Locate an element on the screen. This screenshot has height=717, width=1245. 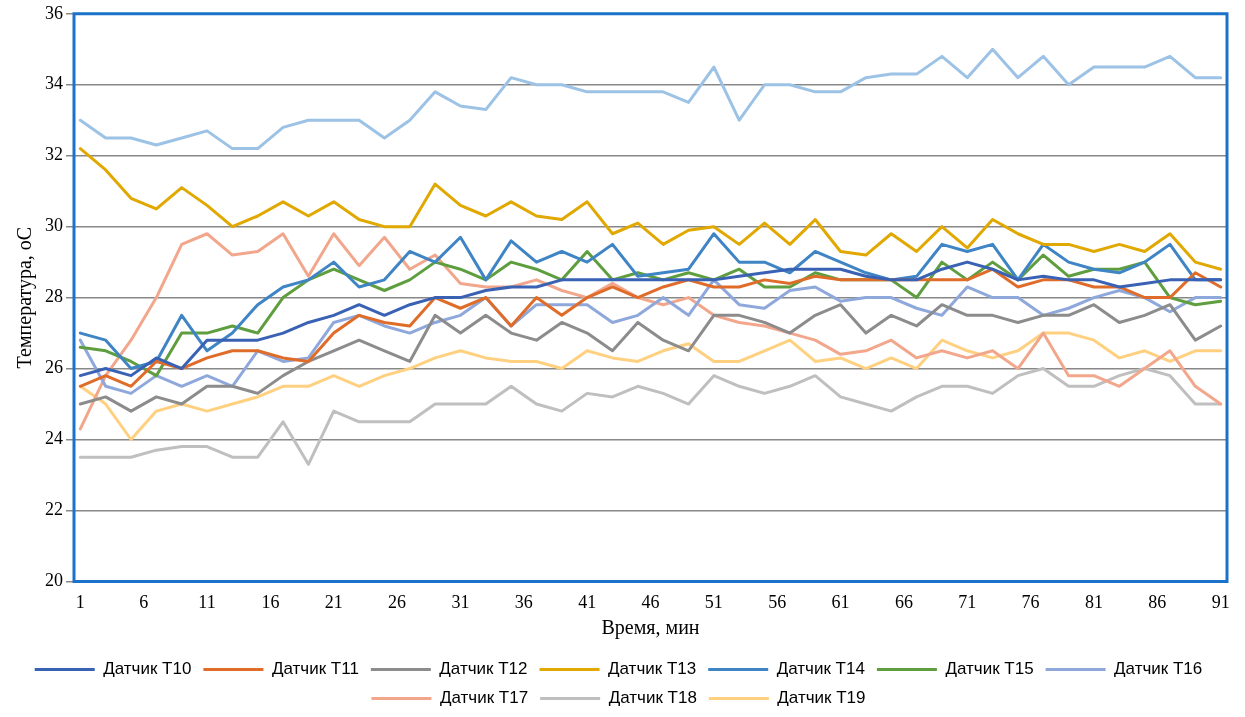
x-tick-label: 86 is located at coordinates (1157, 601).